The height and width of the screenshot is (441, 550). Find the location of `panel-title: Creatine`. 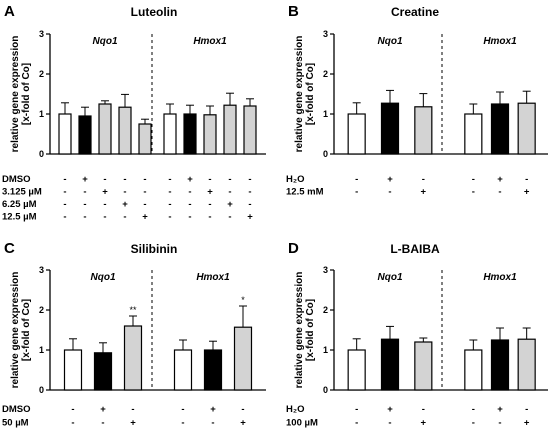

panel-title: Creatine is located at coordinates (415, 12).